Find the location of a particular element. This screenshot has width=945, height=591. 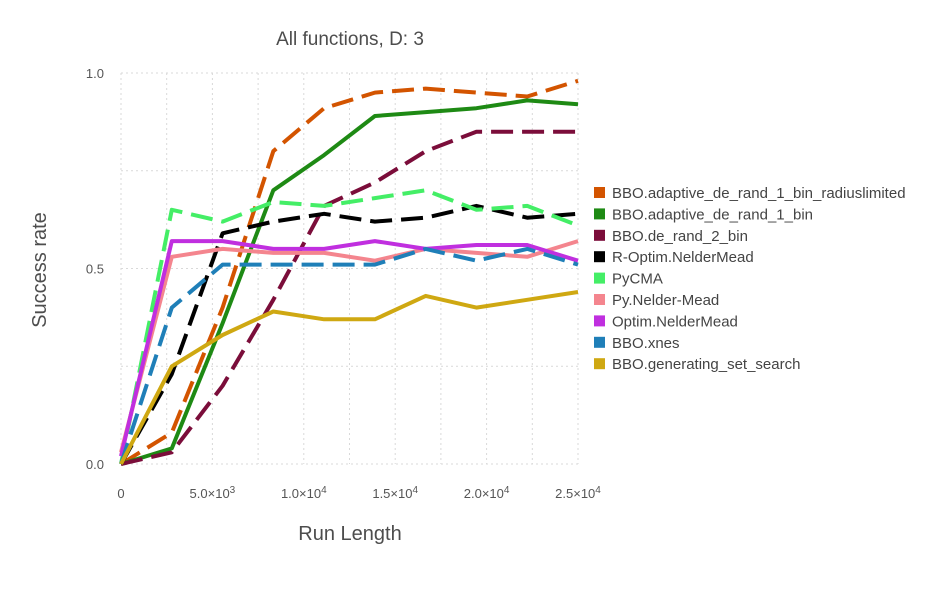

y-tick-label: 0.5 is located at coordinates (95, 269).